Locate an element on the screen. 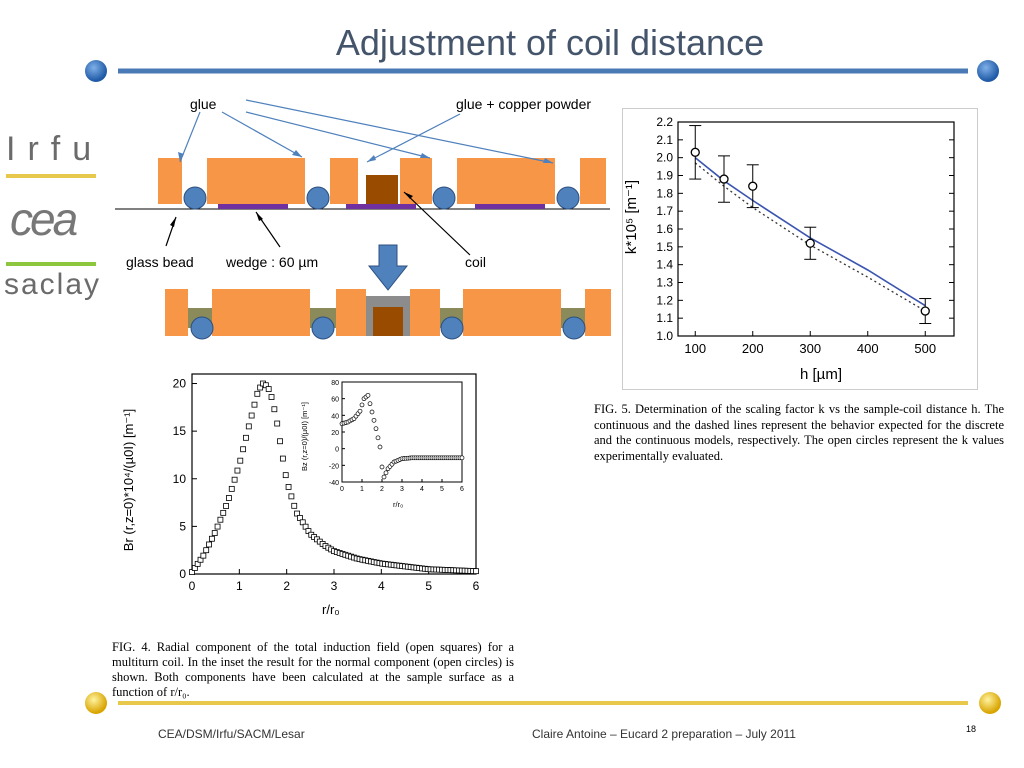 The width and height of the screenshot is (1024, 768). fig5-ytick-label: 1.8 is located at coordinates (664, 193).